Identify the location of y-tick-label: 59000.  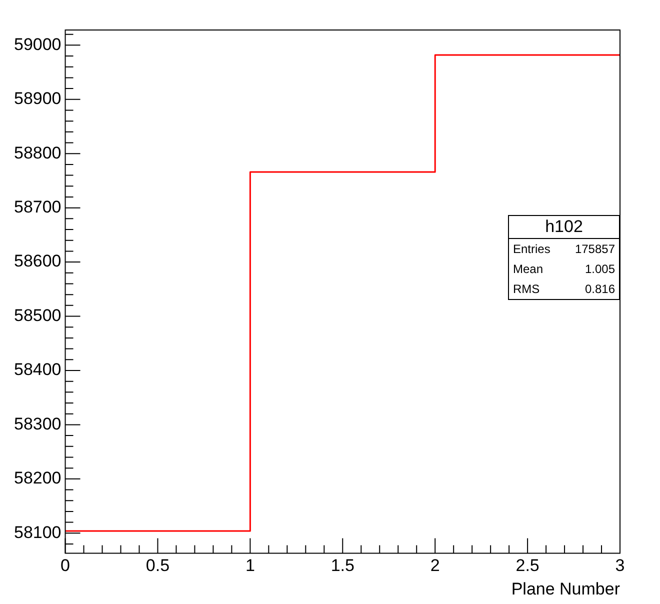
(38, 44).